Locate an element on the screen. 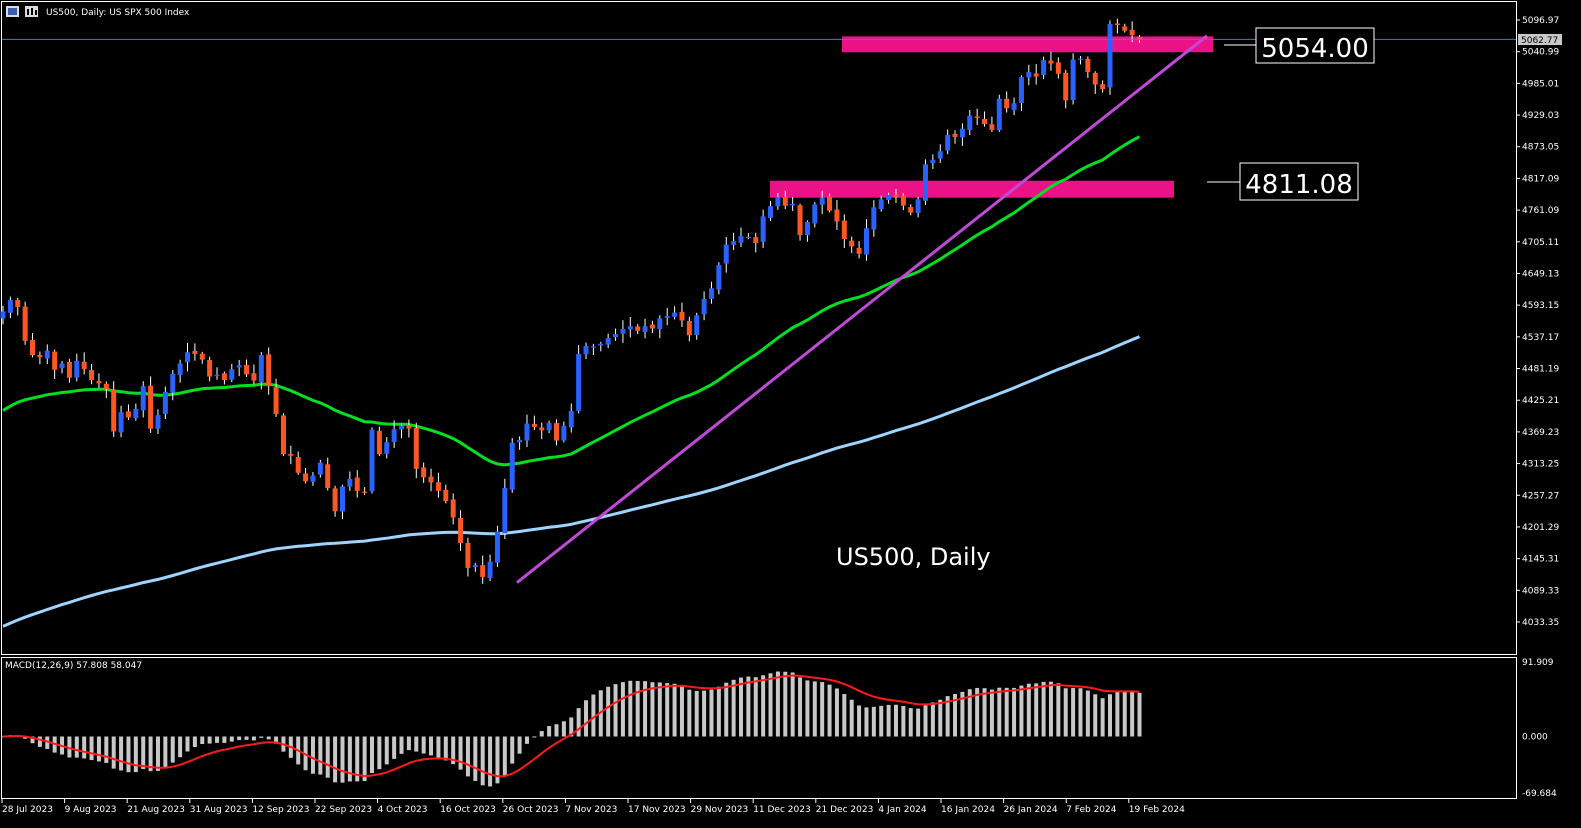 This screenshot has height=828, width=1581. callout-5054: 5054.00 is located at coordinates (1299, 45).